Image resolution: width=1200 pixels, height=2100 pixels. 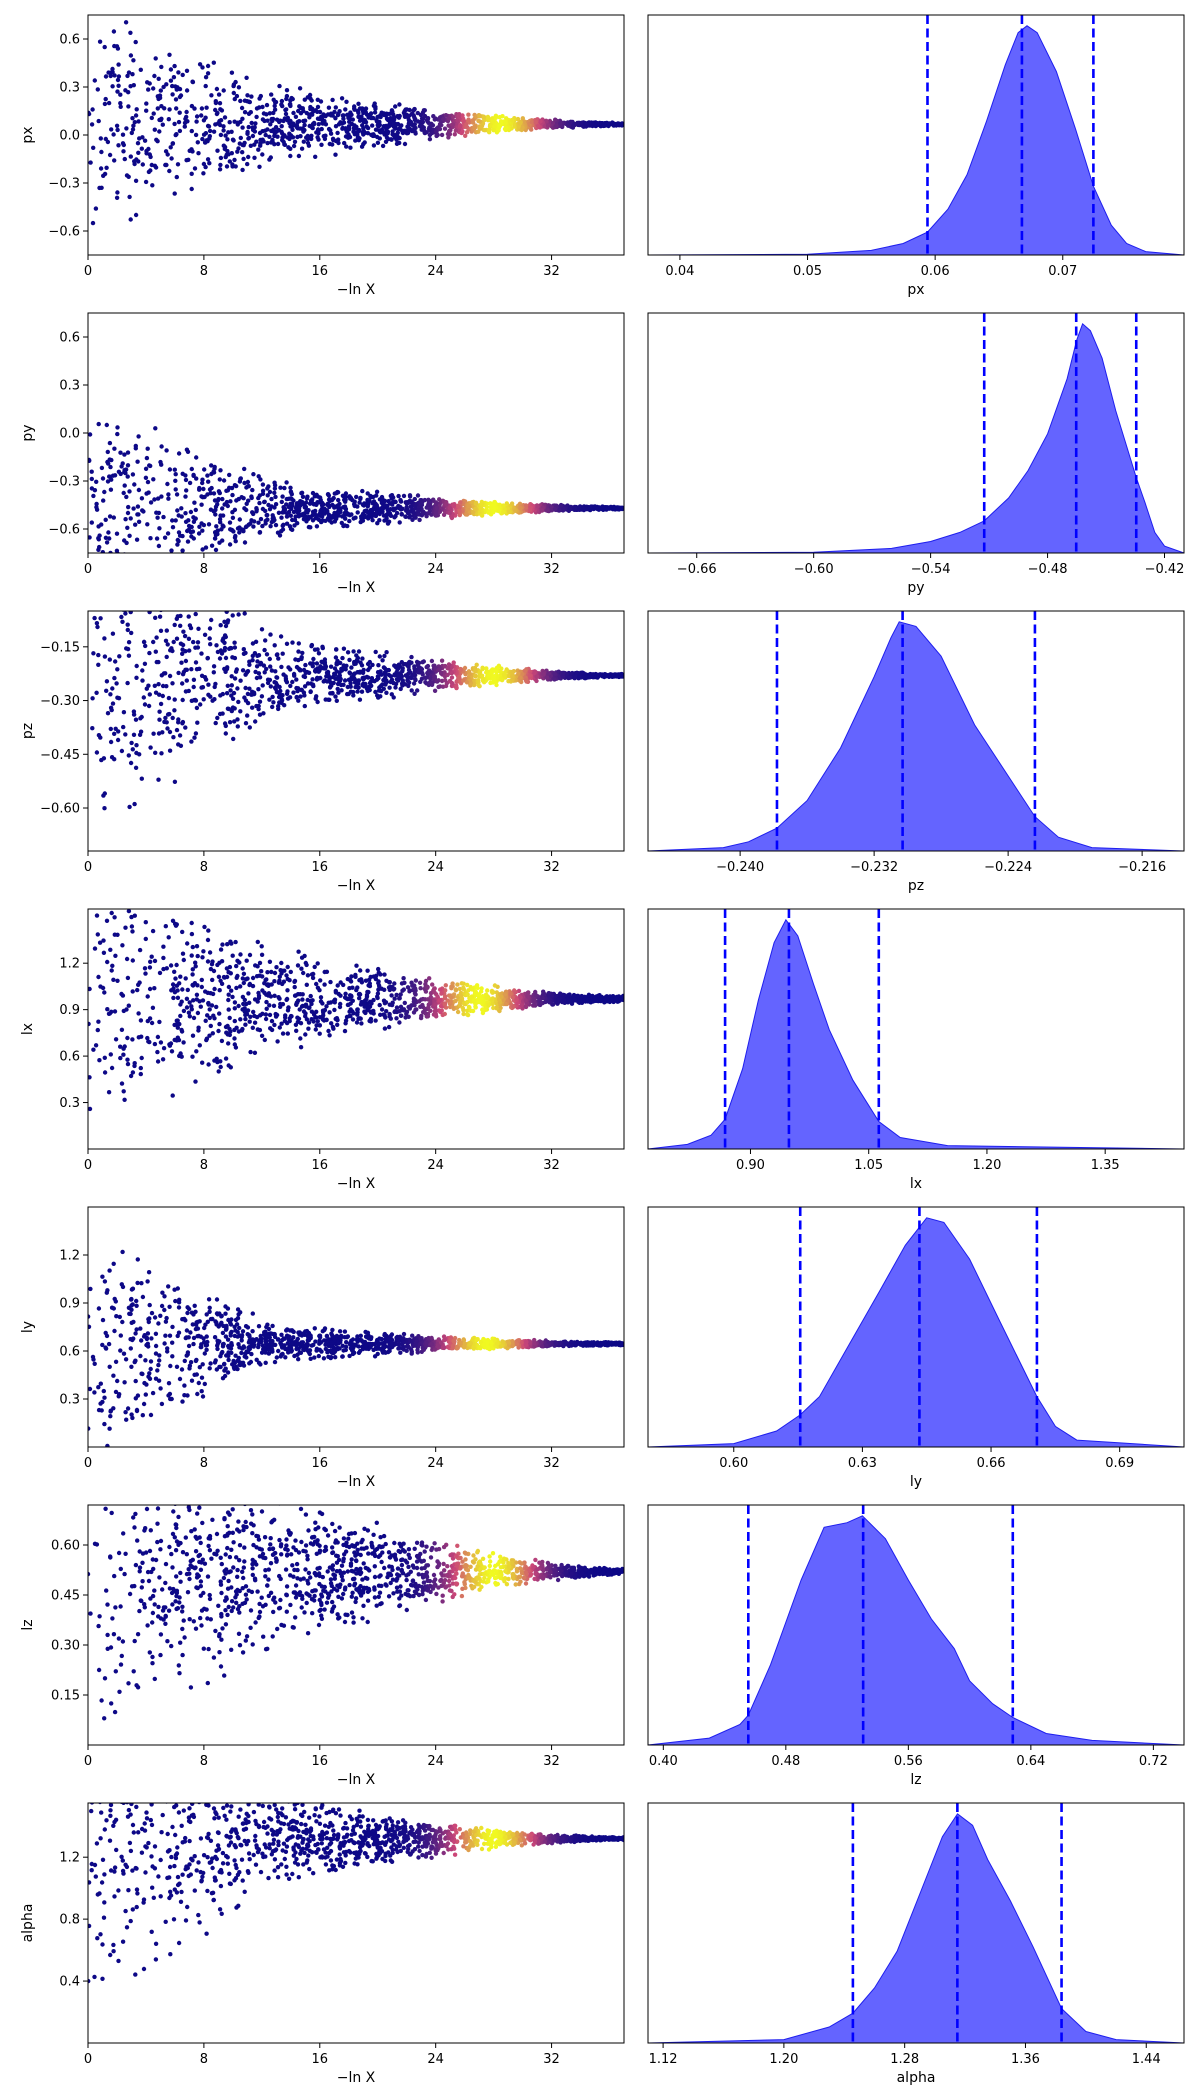 I want to click on trace-xtick-label: 0, so click(x=88, y=867).